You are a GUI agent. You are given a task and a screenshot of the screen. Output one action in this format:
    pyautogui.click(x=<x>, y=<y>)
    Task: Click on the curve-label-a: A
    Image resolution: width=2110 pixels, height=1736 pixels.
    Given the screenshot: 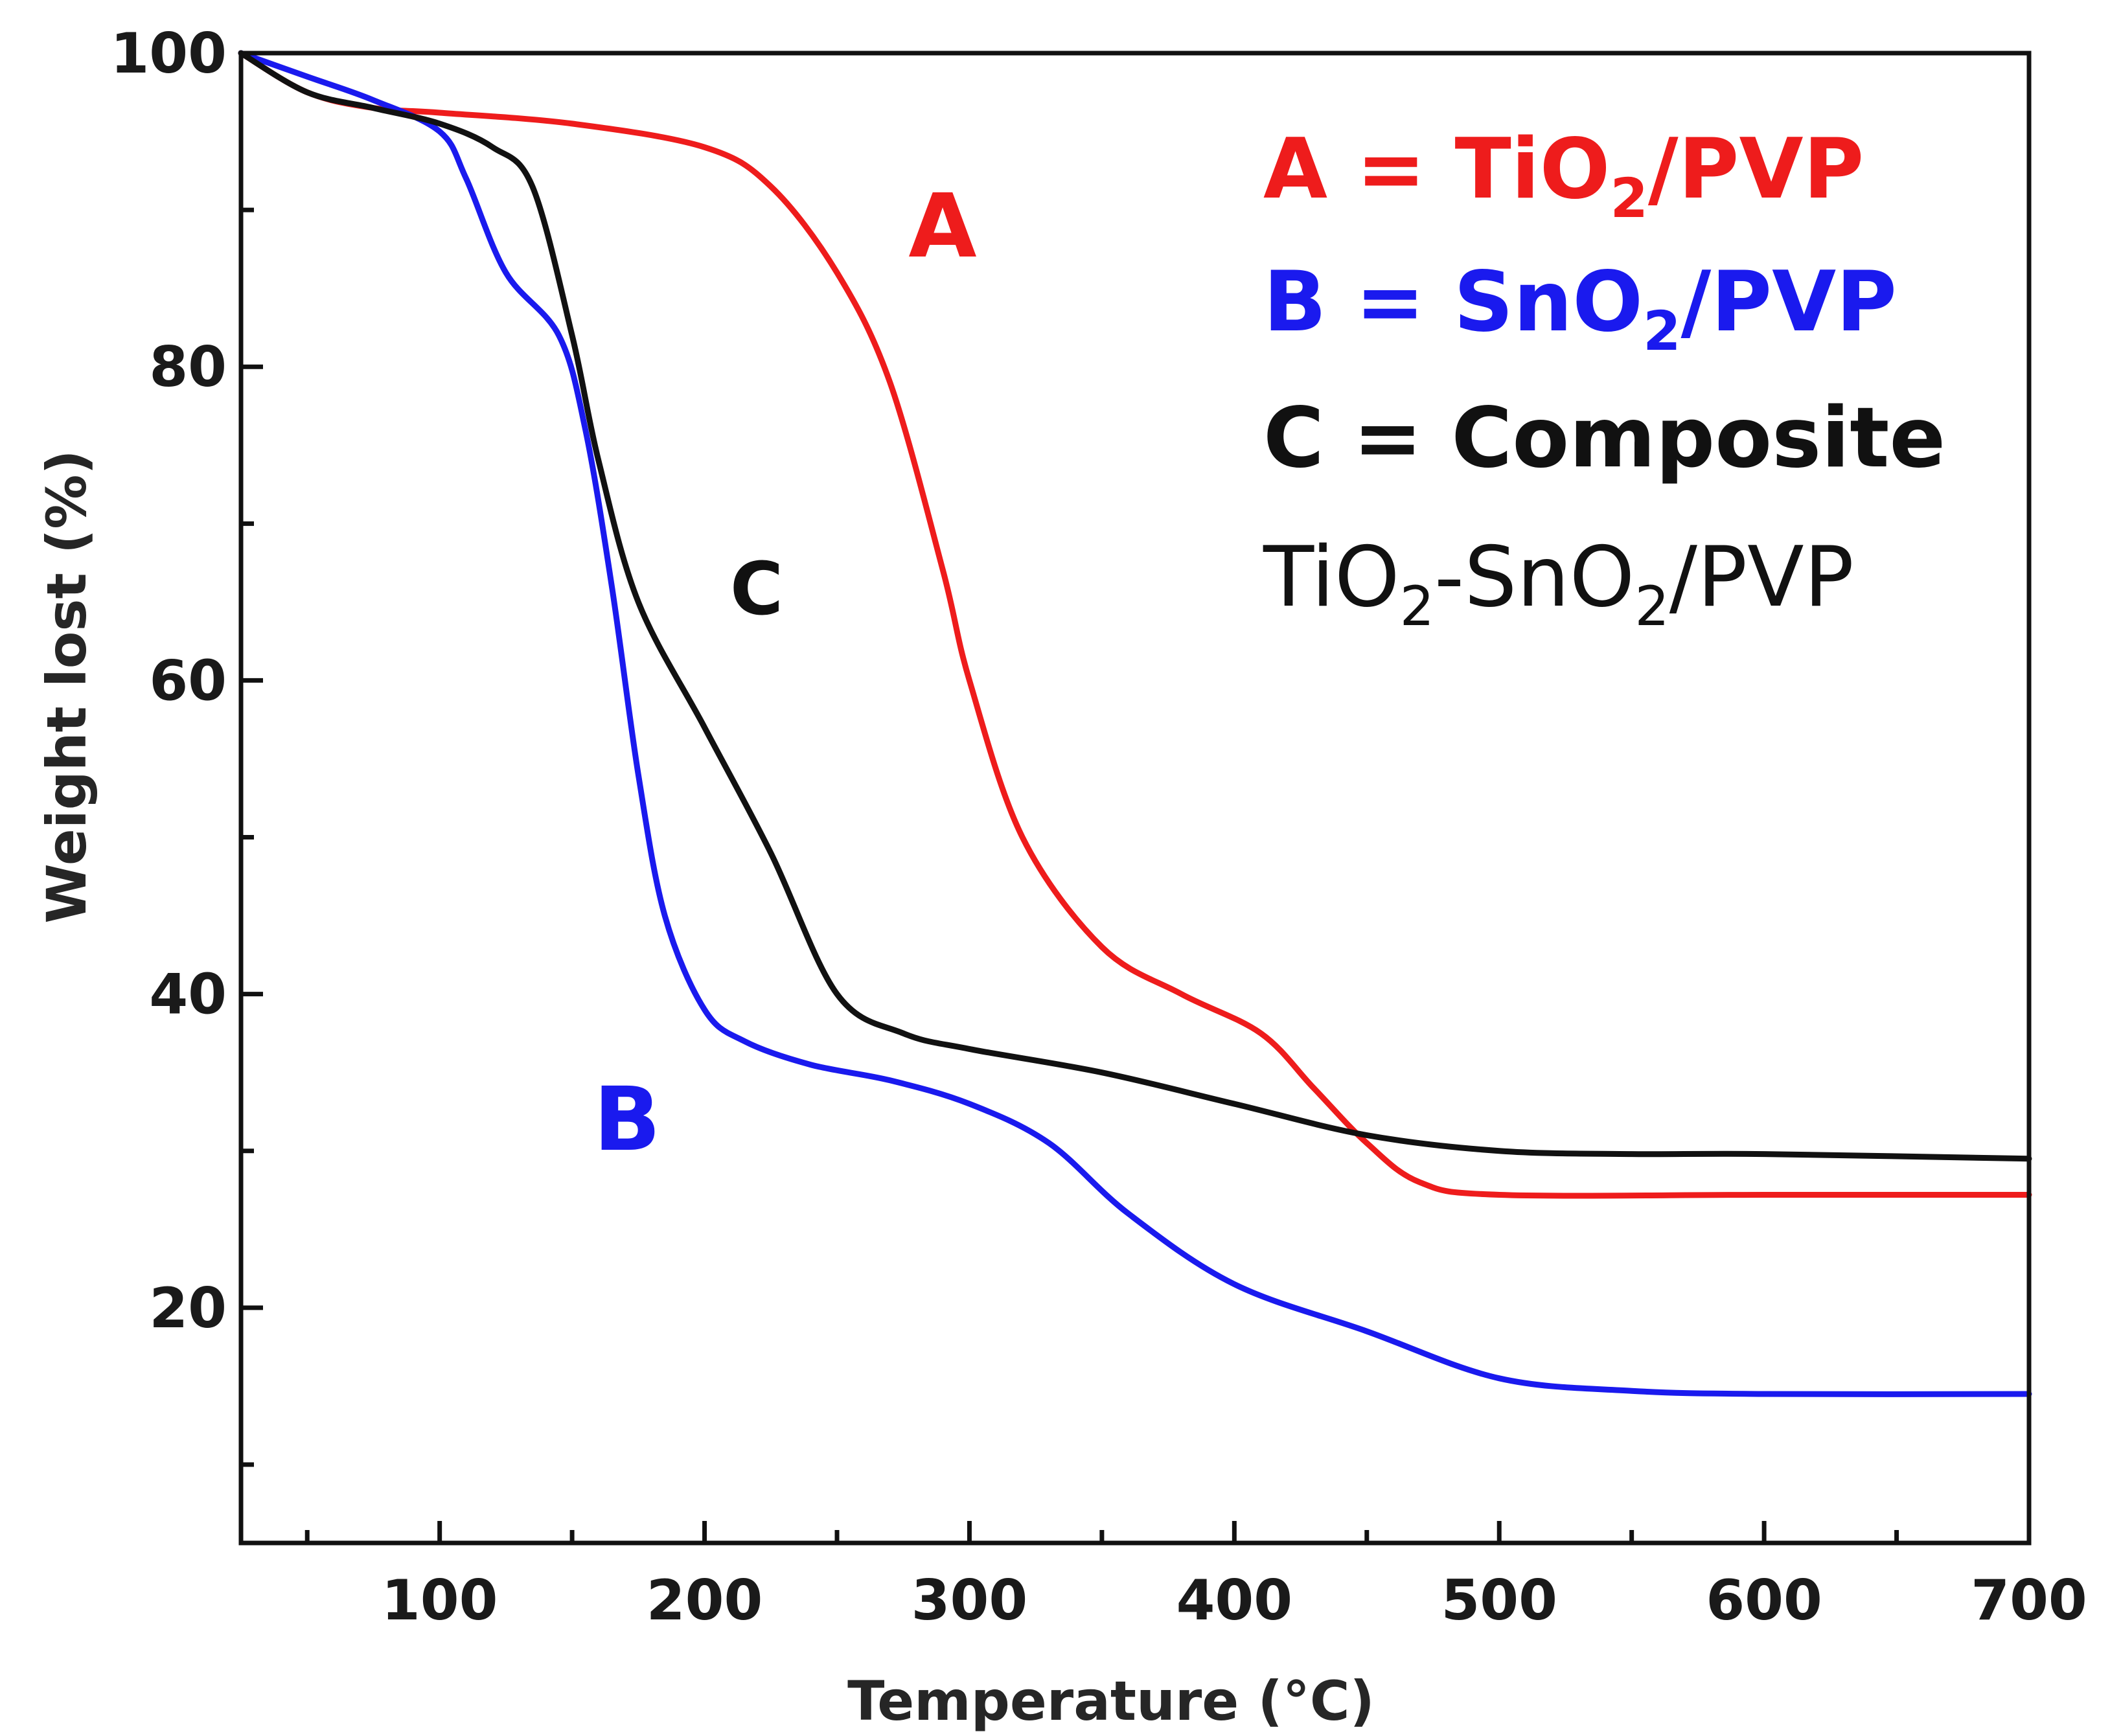 What is the action you would take?
    pyautogui.click(x=942, y=227)
    